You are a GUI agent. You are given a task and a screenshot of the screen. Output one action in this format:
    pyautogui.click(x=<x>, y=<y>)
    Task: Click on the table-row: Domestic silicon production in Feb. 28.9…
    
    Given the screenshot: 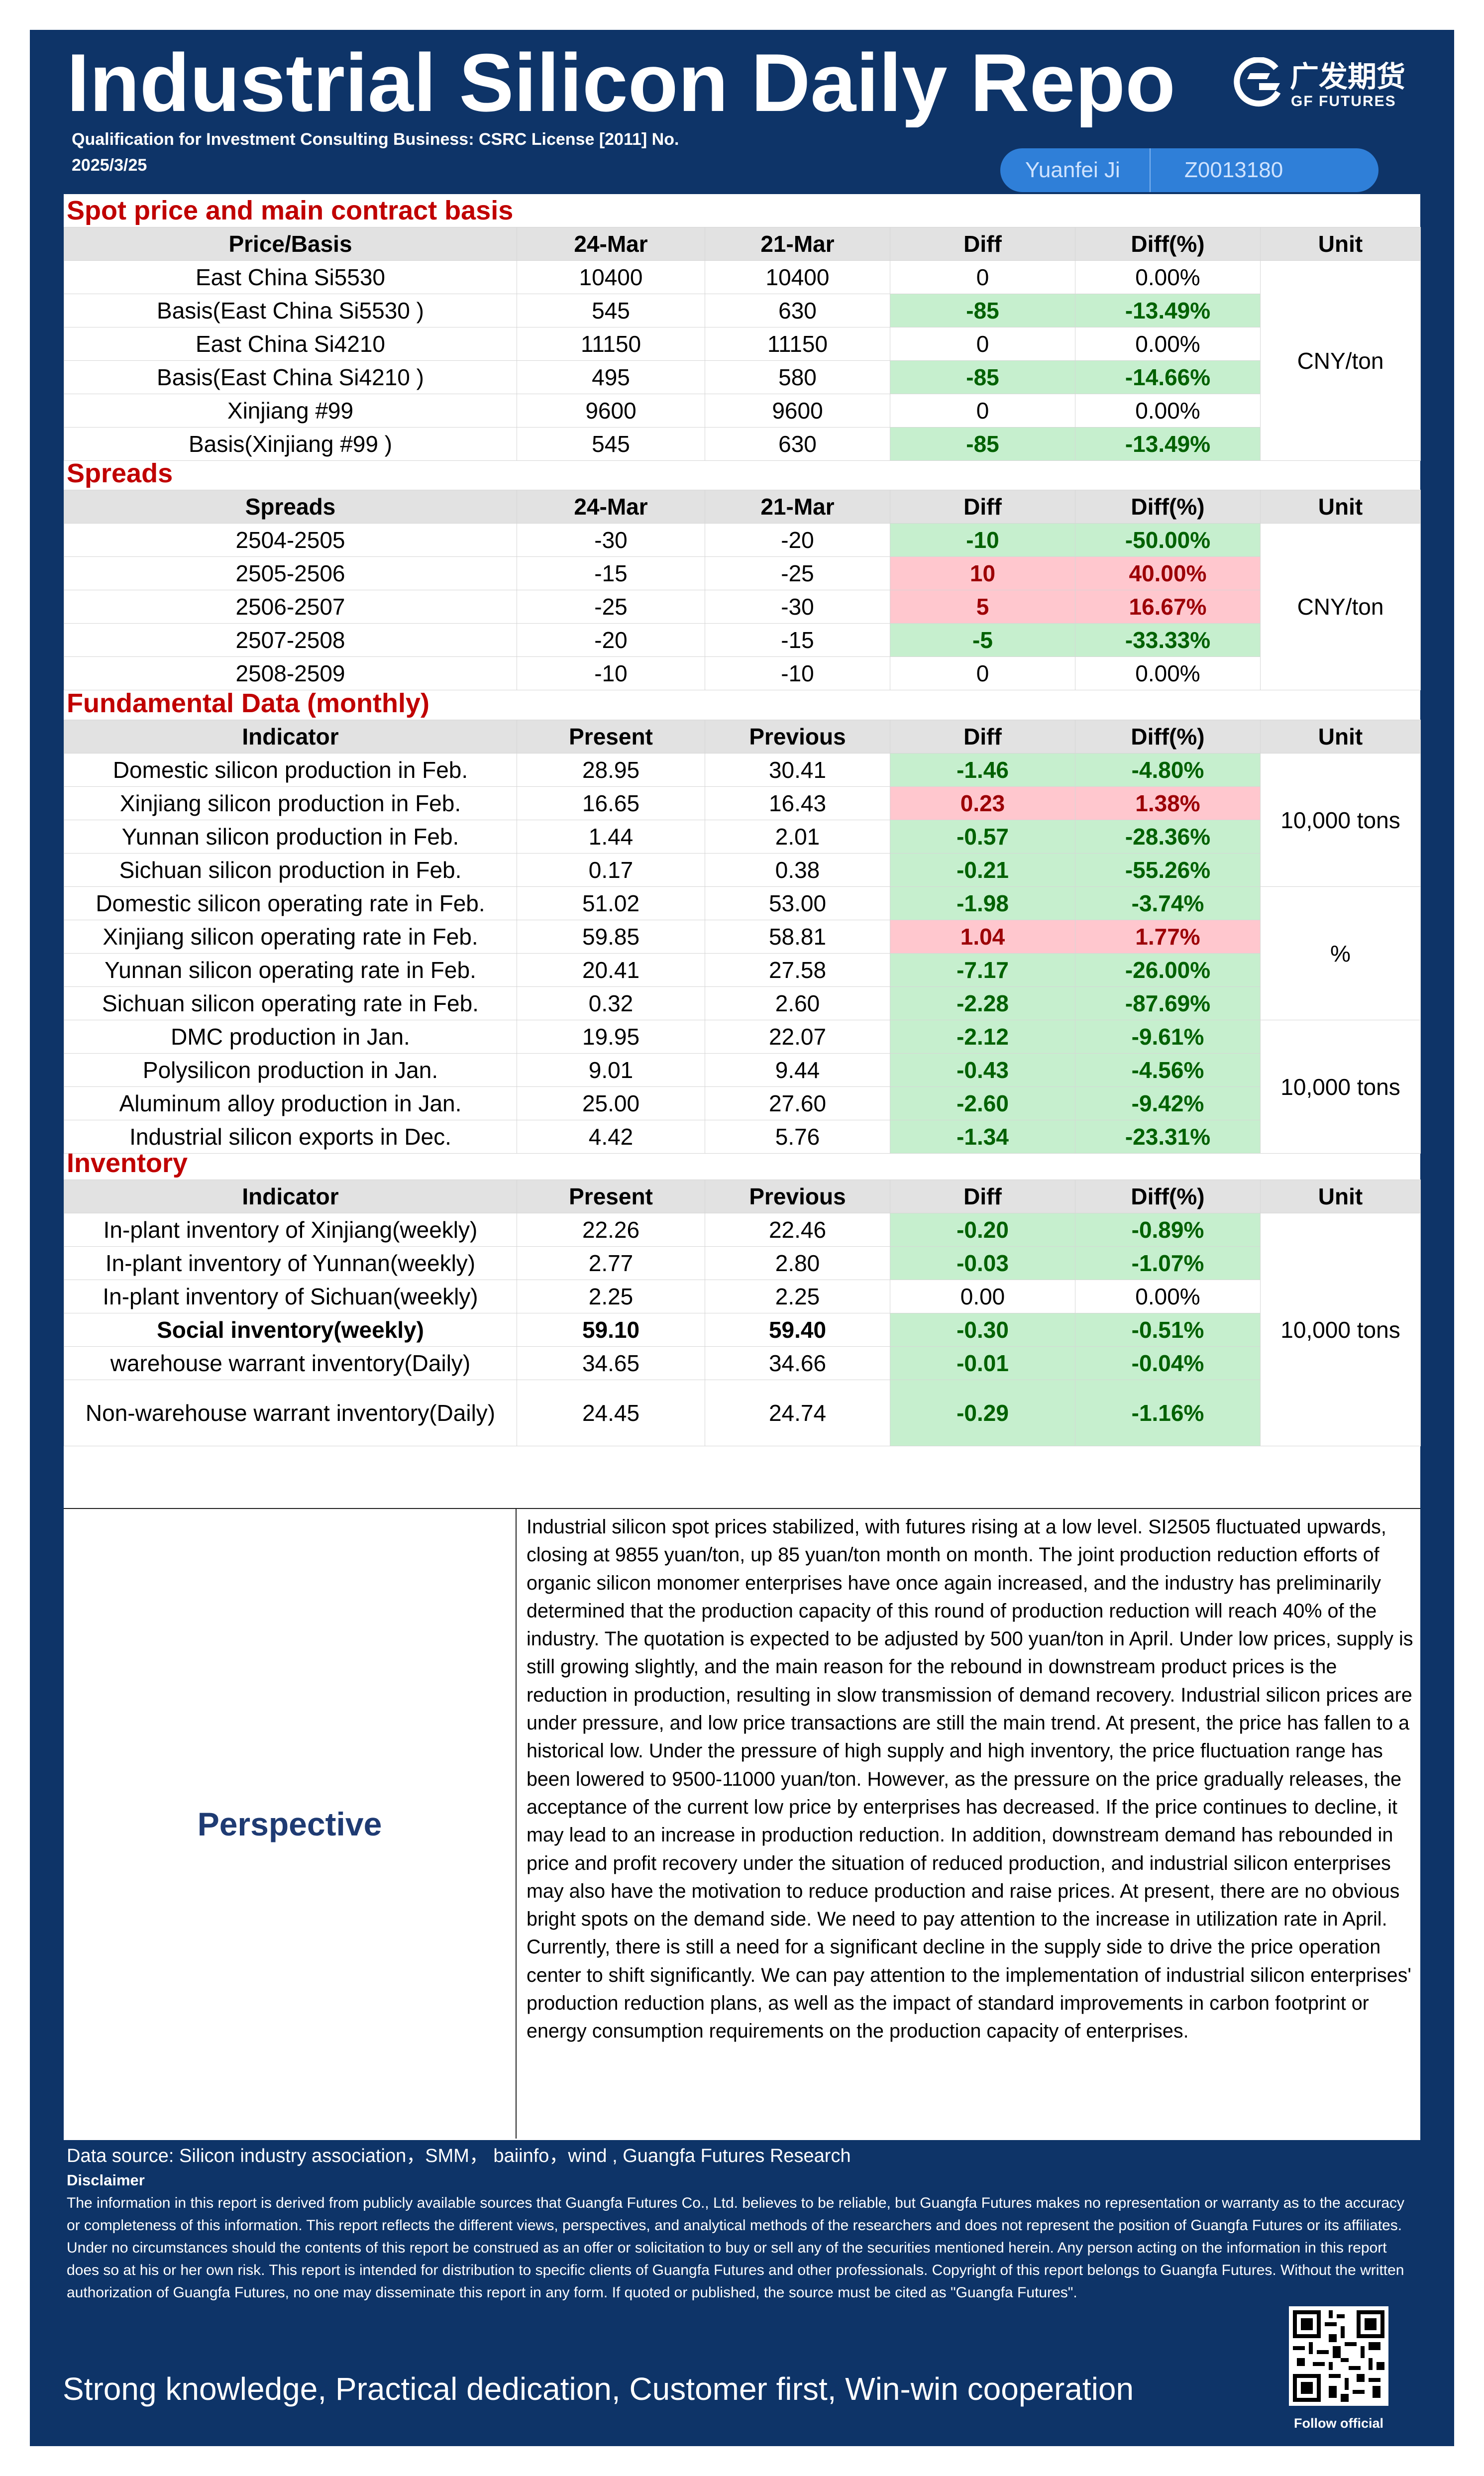 What is the action you would take?
    pyautogui.click(x=742, y=820)
    